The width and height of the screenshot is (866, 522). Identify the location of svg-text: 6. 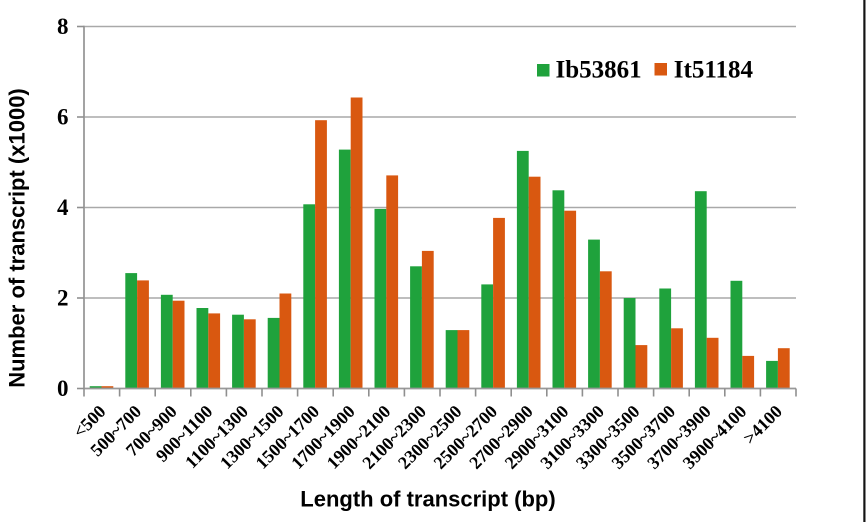
(63, 117).